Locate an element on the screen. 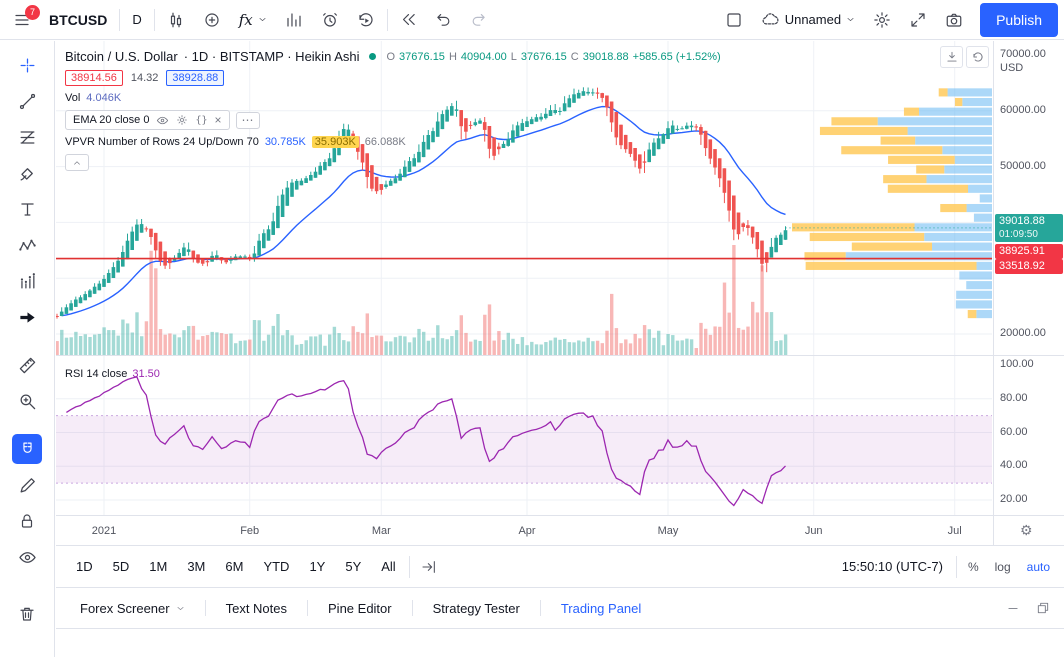  range-button: 6M is located at coordinates (234, 566).